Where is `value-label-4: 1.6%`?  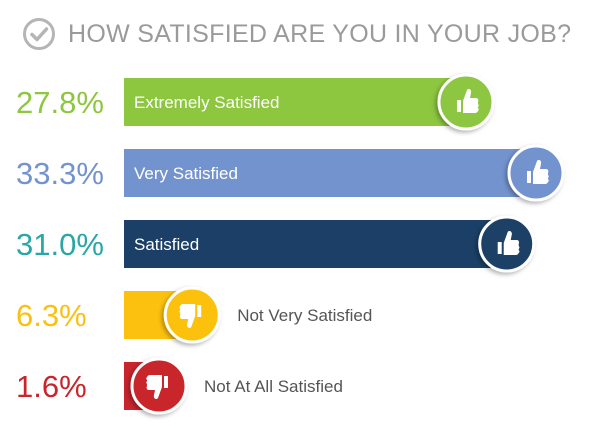
value-label-4: 1.6% is located at coordinates (51, 386).